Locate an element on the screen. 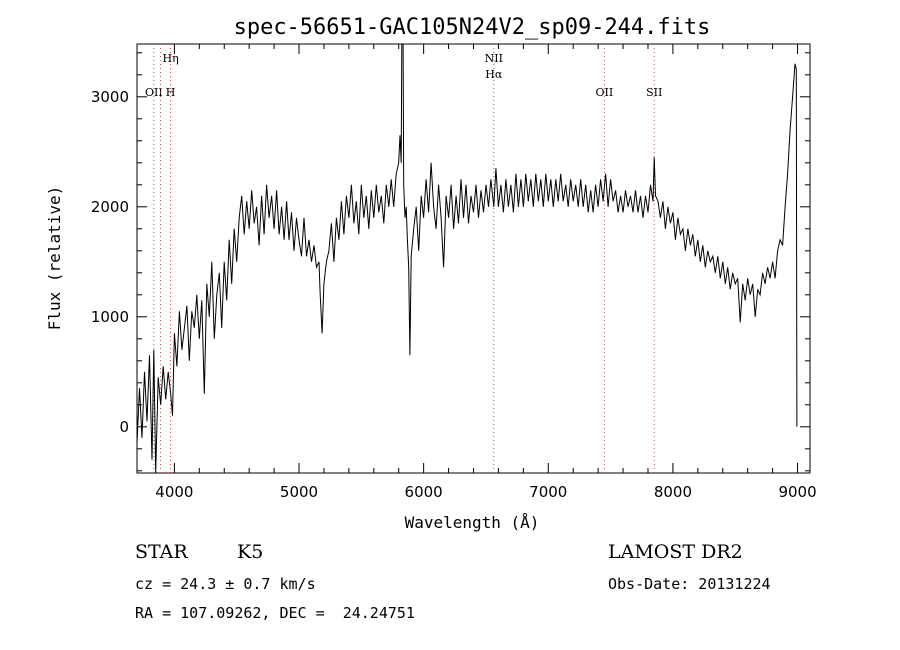 The width and height of the screenshot is (900, 650). line-marker-label-3-0: NII is located at coordinates (494, 58).